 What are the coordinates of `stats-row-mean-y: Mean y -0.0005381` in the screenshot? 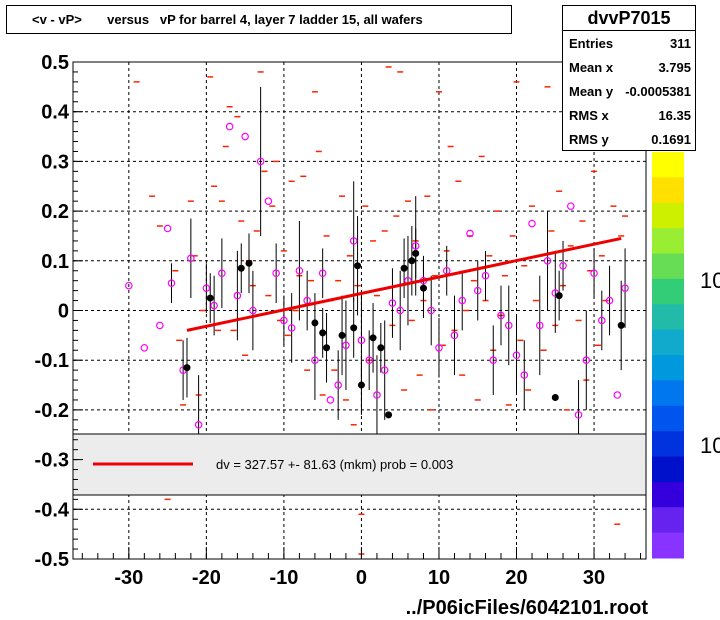 It's located at (629, 91).